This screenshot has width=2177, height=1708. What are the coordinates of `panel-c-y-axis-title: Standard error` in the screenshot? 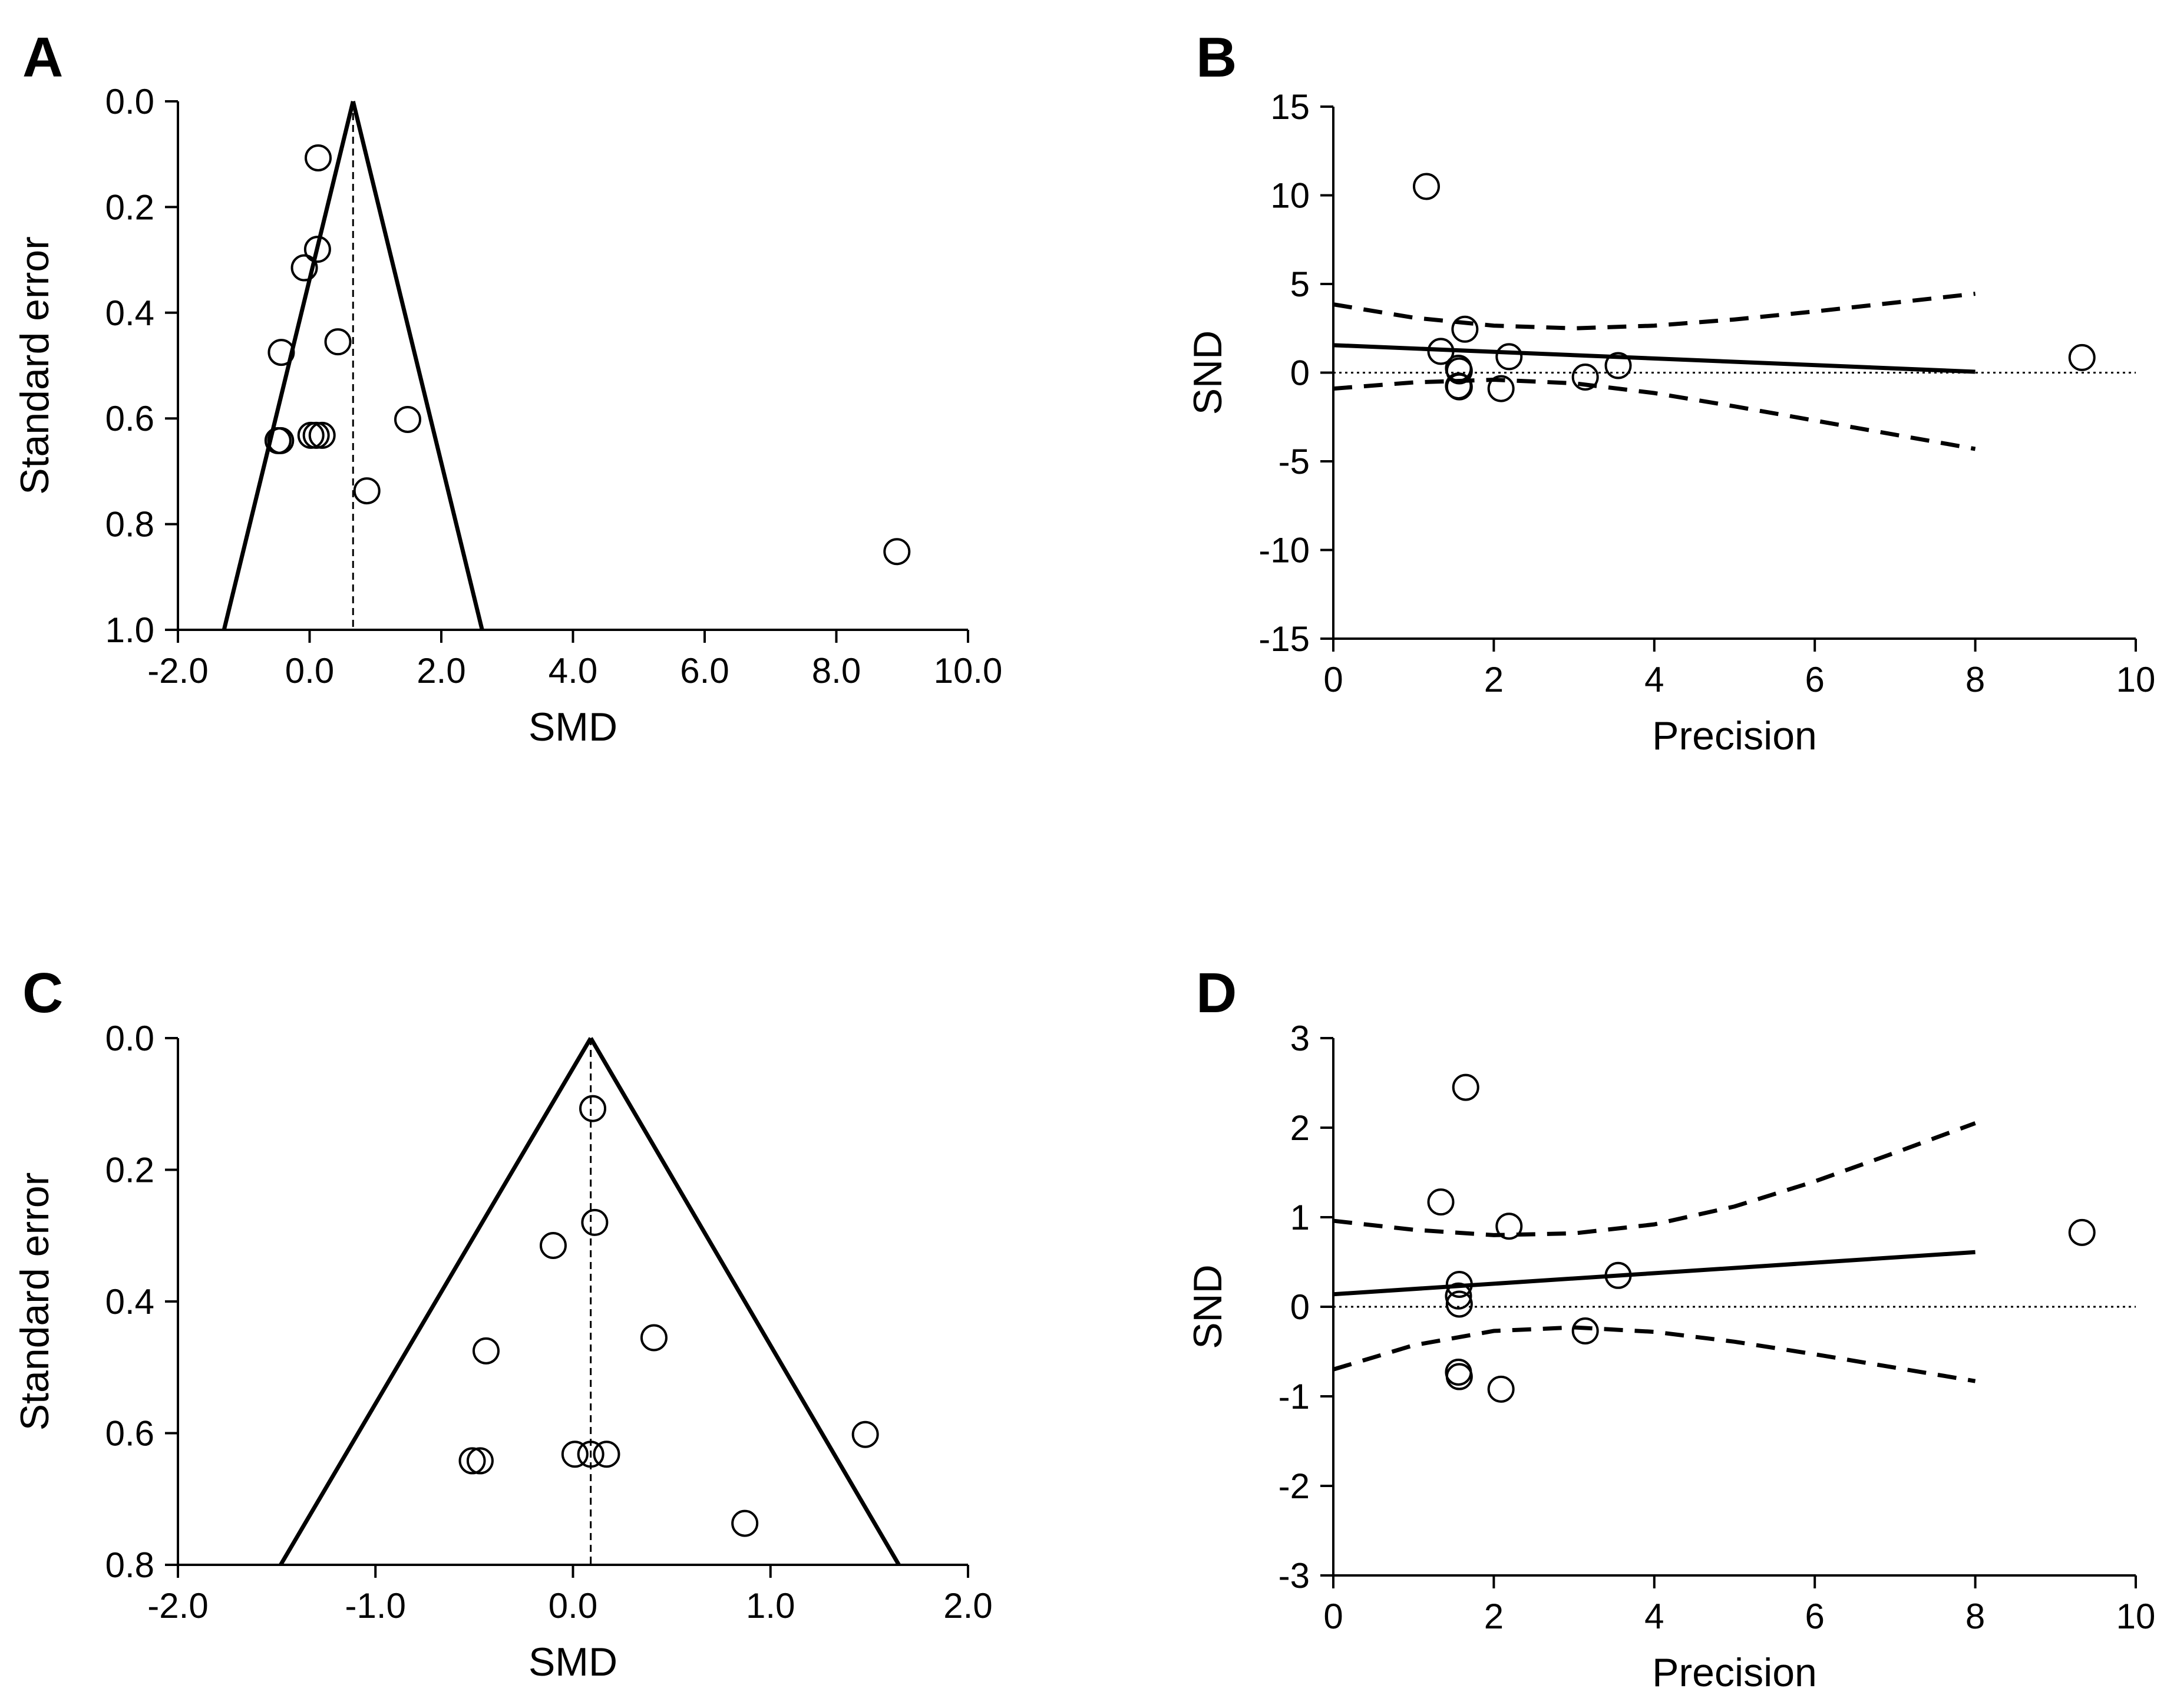 It's located at (34, 1301).